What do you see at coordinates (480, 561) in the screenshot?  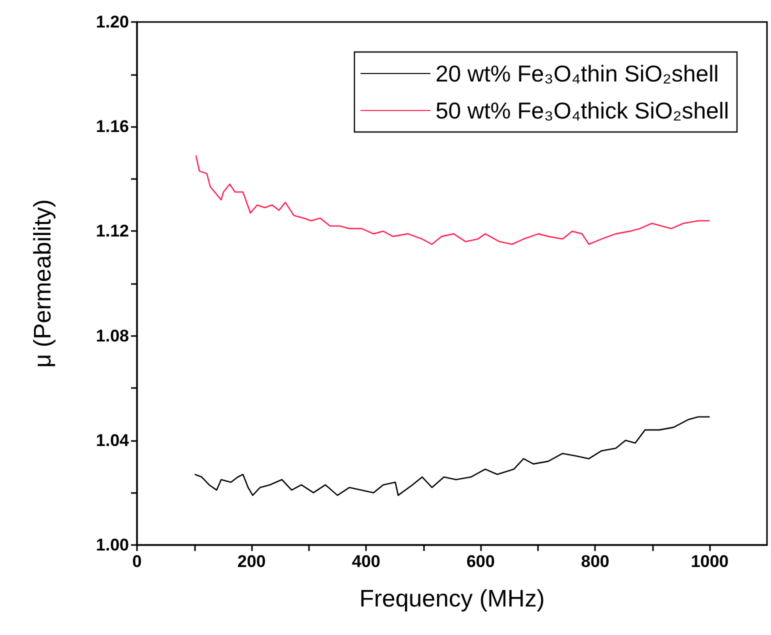 I see `x-tick-label: 600` at bounding box center [480, 561].